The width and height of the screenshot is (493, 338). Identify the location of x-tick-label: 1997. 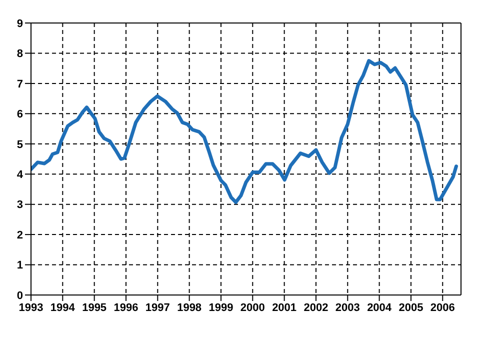
(157, 308).